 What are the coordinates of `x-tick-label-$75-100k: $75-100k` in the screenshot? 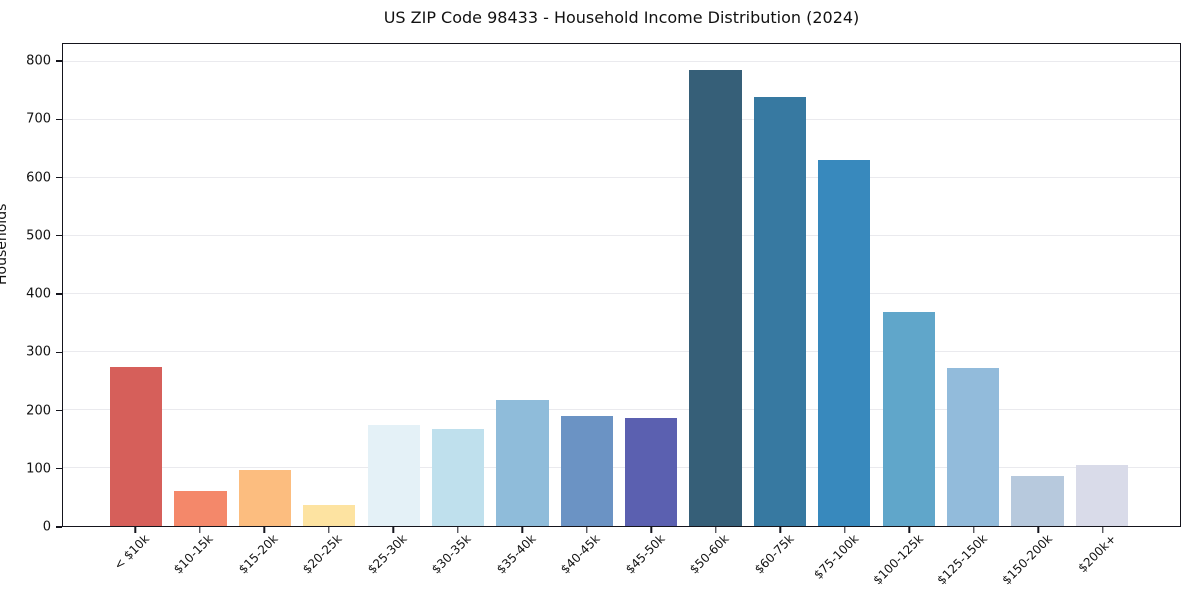 It's located at (836, 556).